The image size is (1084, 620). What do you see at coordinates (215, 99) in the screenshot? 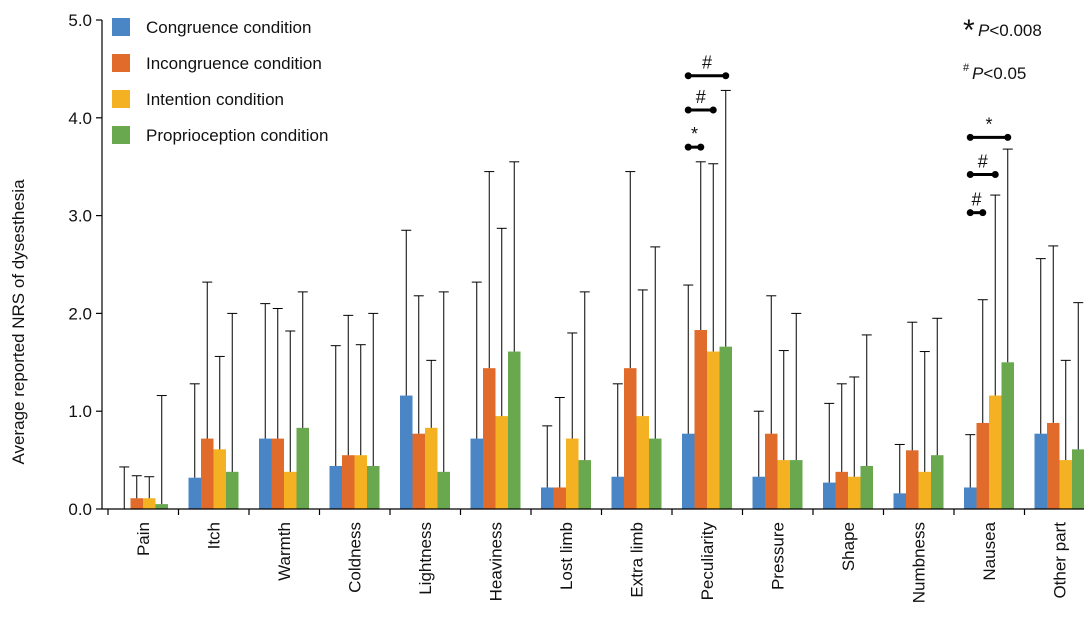
I see `legend-label: Intention condition` at bounding box center [215, 99].